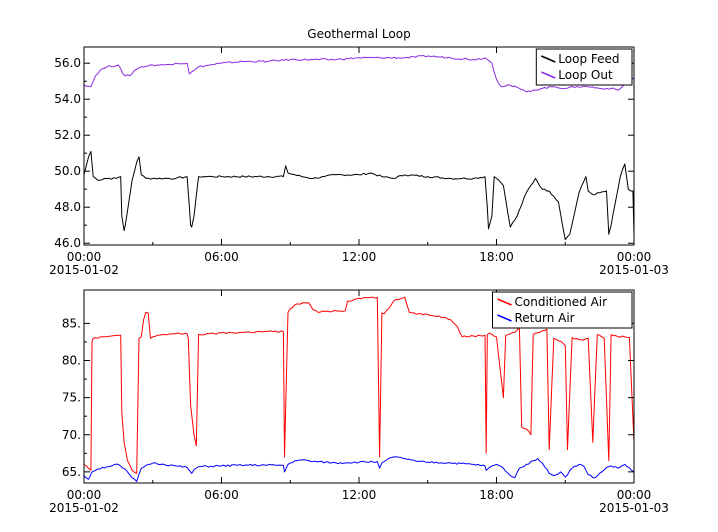  Describe the element at coordinates (359, 469) in the screenshot. I see `series-line-return-air` at that location.